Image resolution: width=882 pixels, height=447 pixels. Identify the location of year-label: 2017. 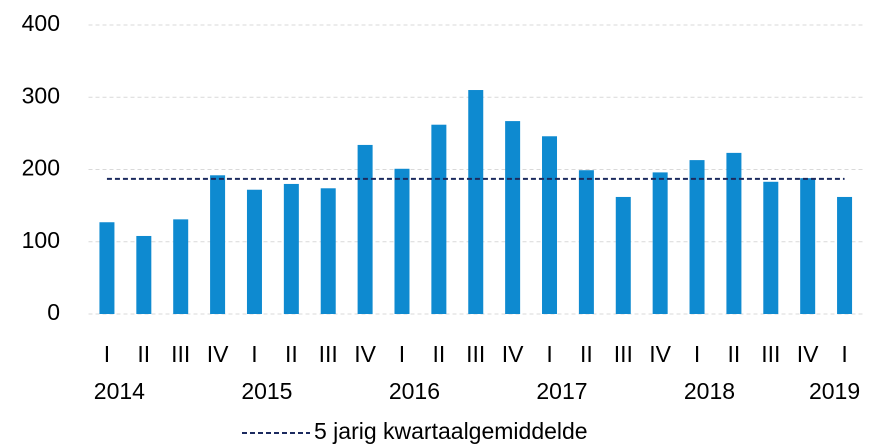
(561, 391).